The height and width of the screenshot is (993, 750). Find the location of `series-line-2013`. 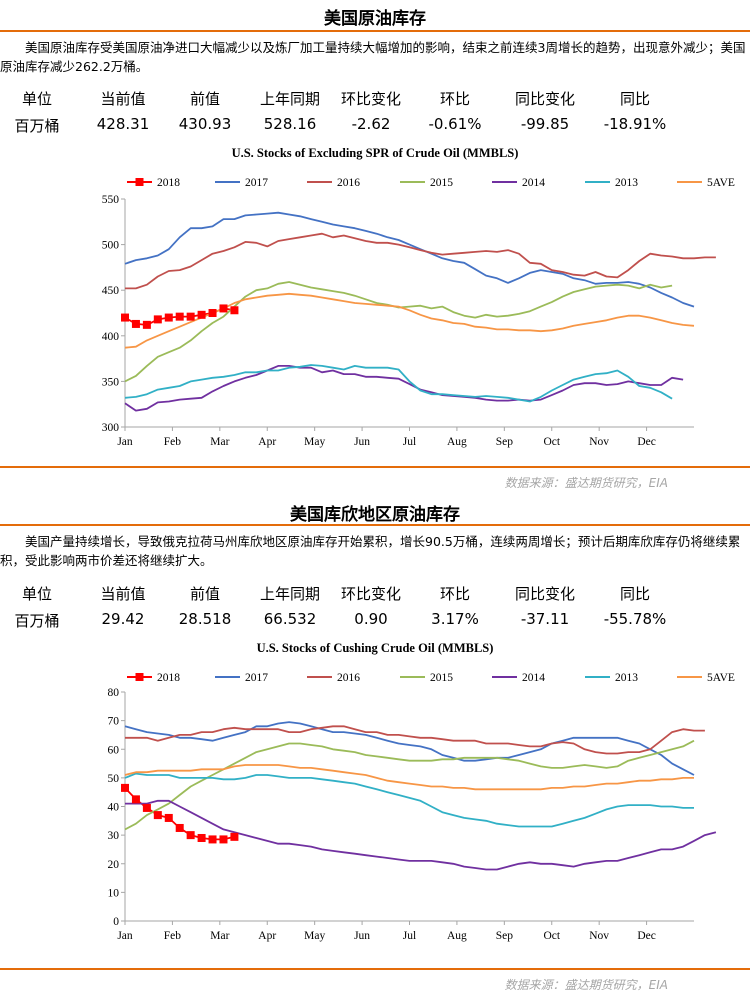

series-line-2013 is located at coordinates (409, 800).